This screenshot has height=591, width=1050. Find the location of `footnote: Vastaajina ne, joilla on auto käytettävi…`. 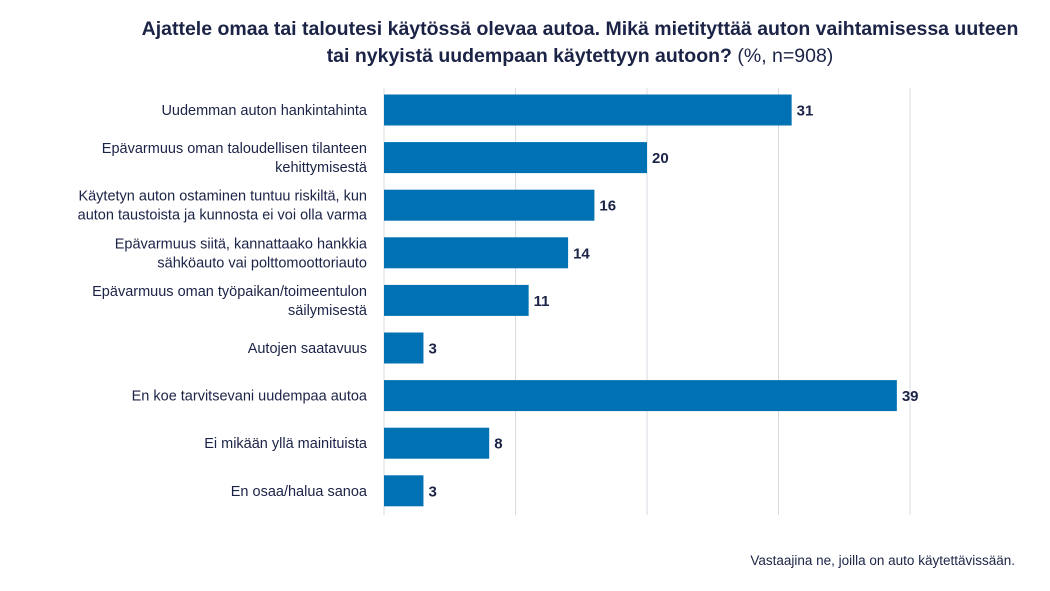

footnote: Vastaajina ne, joilla on auto käytettävi… is located at coordinates (882, 560).